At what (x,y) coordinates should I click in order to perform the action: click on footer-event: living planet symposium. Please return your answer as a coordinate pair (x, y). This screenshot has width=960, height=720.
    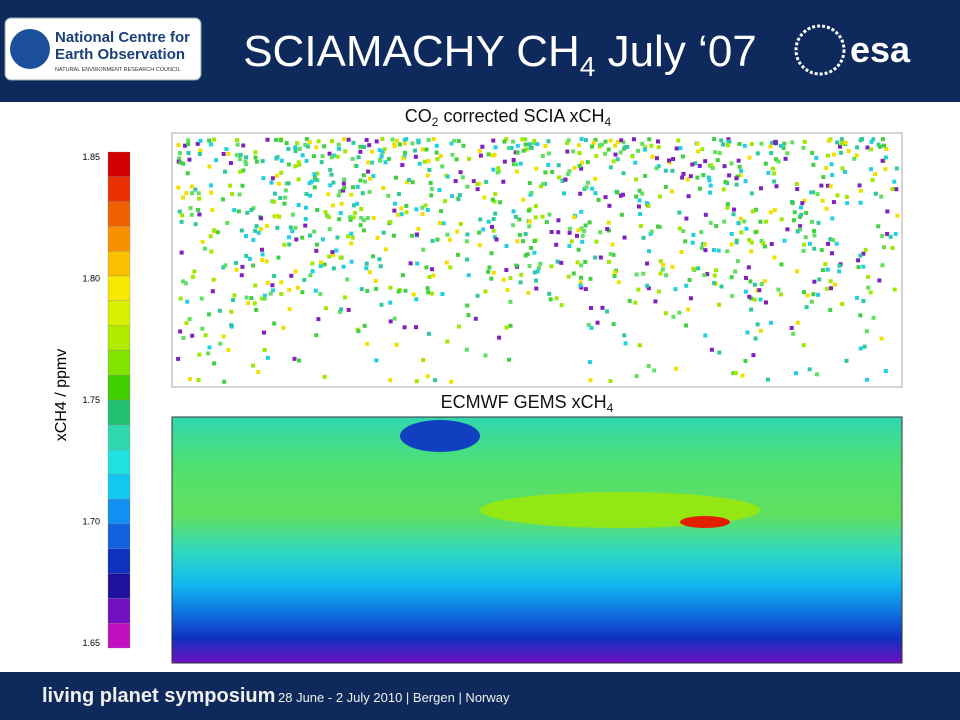
    Looking at the image, I should click on (158, 696).